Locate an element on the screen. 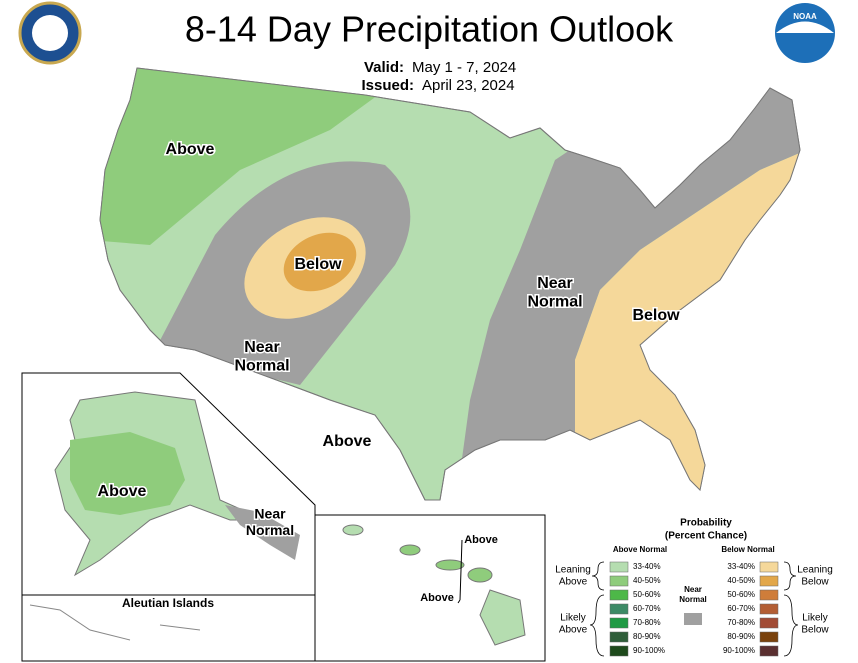 This screenshot has width=858, height=663. valid-date: May 1 - 7, 2024 is located at coordinates (464, 67).